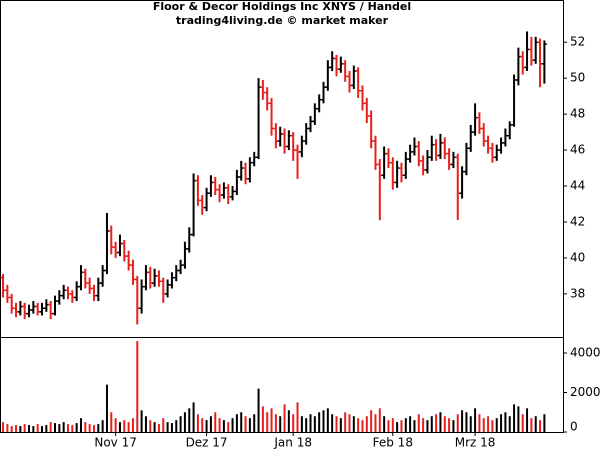 Image resolution: width=600 pixels, height=450 pixels. Describe the element at coordinates (577, 114) in the screenshot. I see `y-tick-label: 48` at that location.